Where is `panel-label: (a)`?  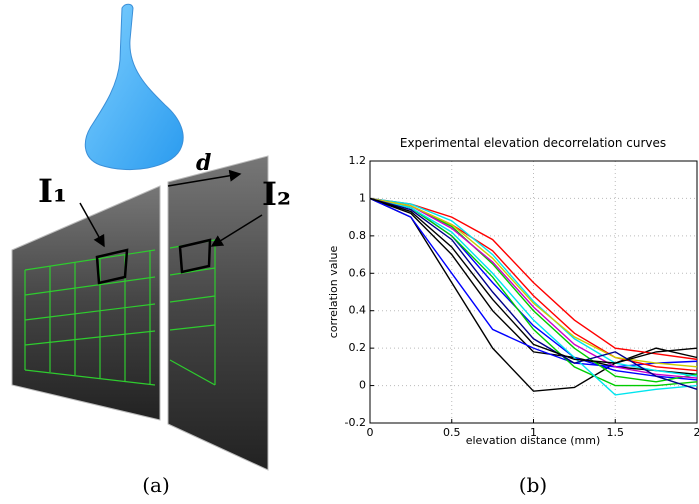
panel-label: (a) is located at coordinates (156, 485).